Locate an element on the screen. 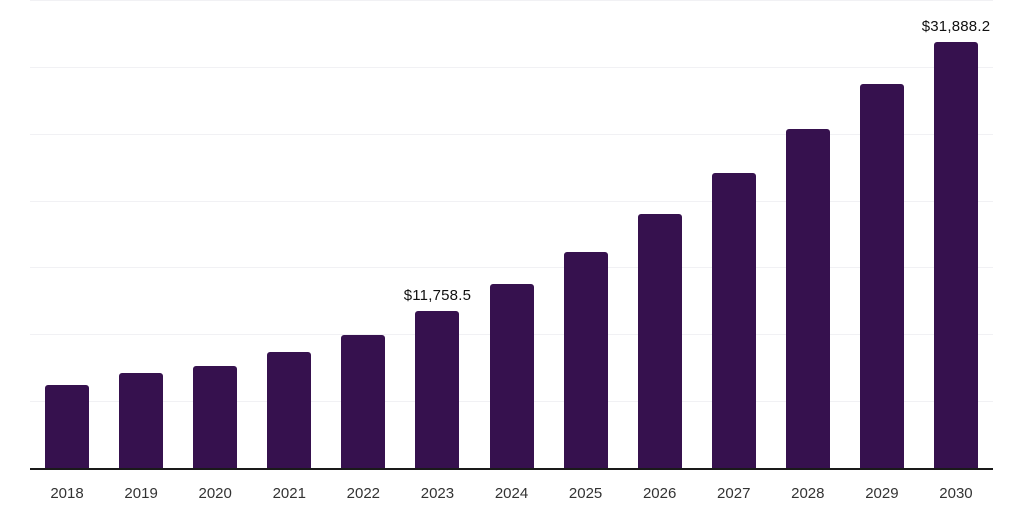  bar-slot-2027 is located at coordinates (734, 234).